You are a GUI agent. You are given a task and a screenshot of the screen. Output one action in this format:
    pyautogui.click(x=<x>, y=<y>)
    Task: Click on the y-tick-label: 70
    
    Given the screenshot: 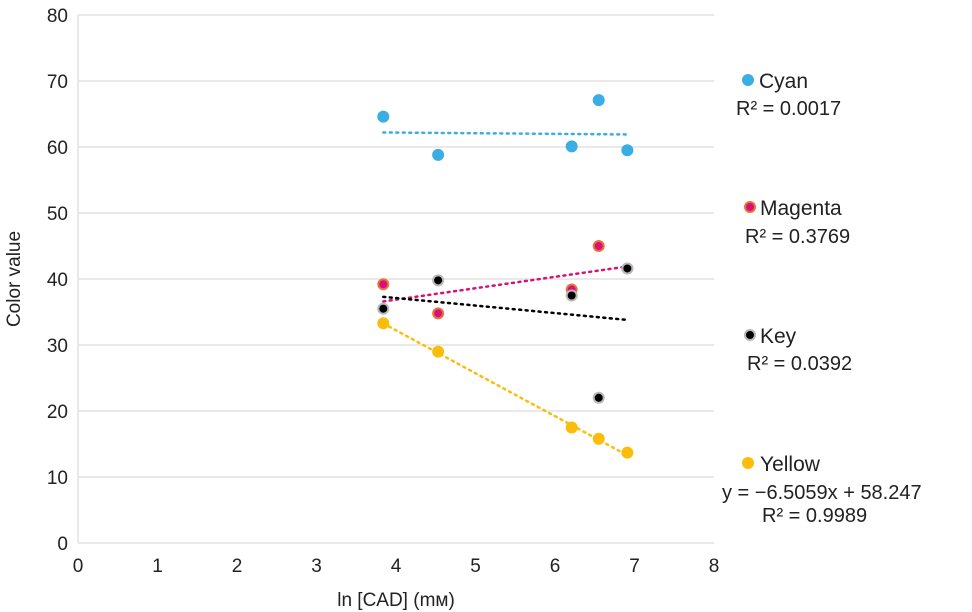 What is the action you would take?
    pyautogui.click(x=57, y=82)
    